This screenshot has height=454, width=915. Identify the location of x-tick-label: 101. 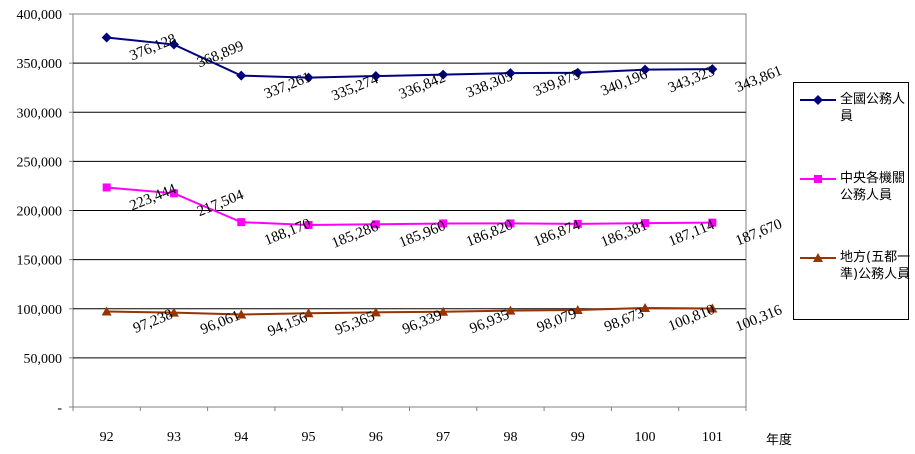
(712, 437).